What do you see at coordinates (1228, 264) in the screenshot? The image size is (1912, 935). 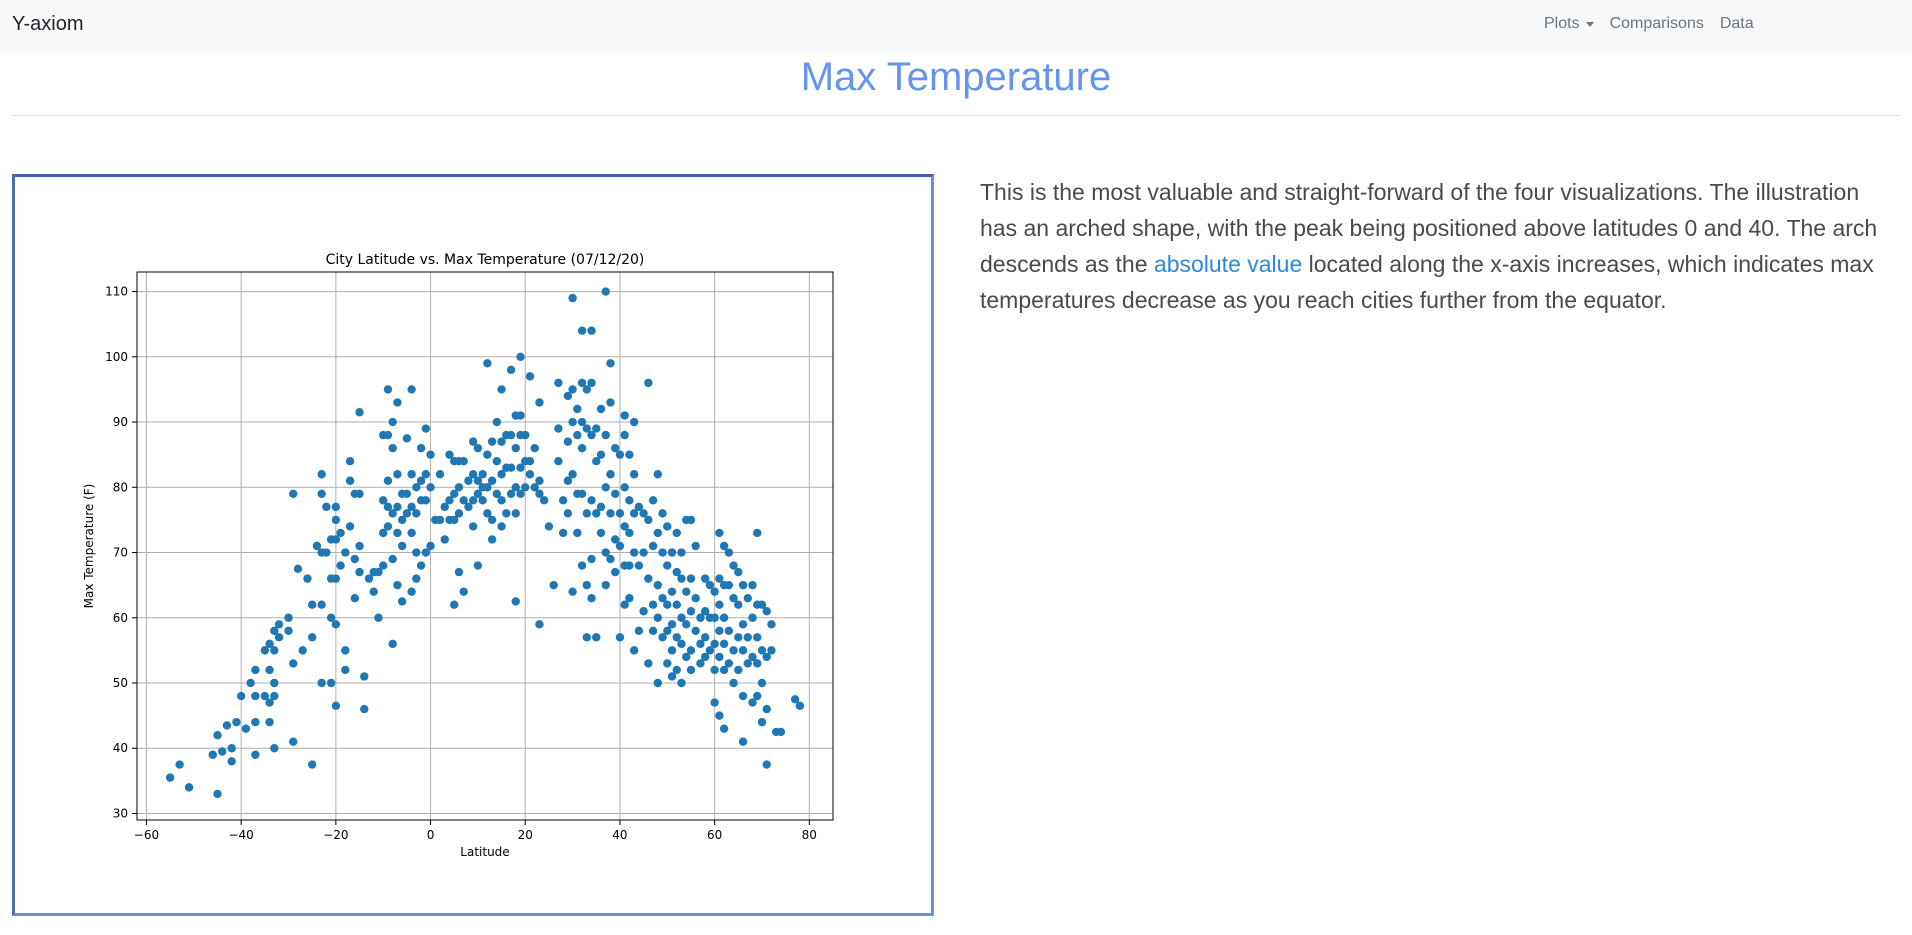 I see `absolute-value-link: absolute value` at bounding box center [1228, 264].